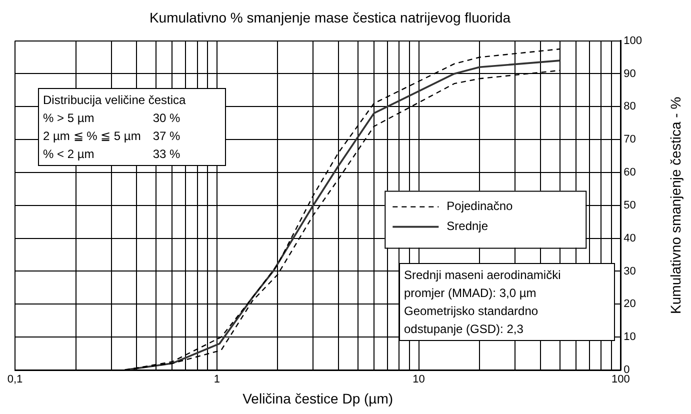 This screenshot has height=414, width=691. Describe the element at coordinates (418, 380) in the screenshot. I see `x-tick-label: 10` at that location.